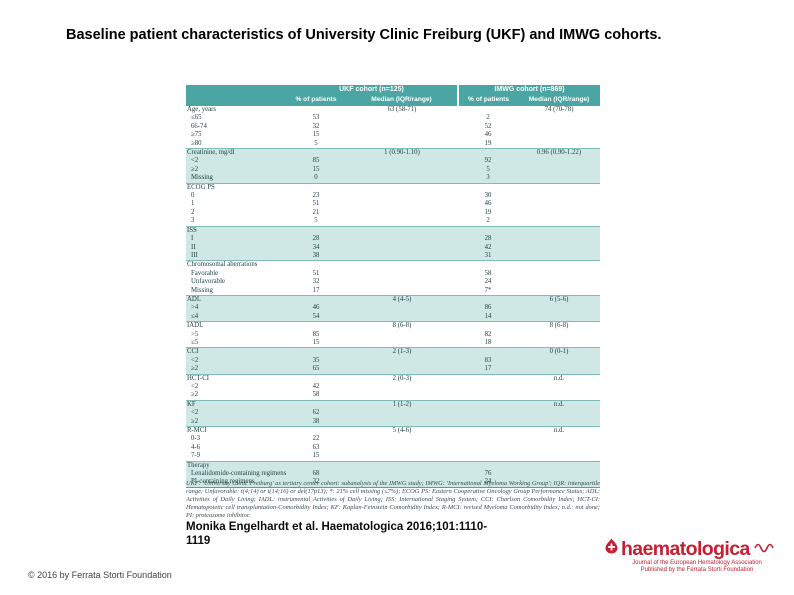 Image resolution: width=794 pixels, height=595 pixels. What do you see at coordinates (193, 204) in the screenshot?
I see `row-label: 1` at bounding box center [193, 204].